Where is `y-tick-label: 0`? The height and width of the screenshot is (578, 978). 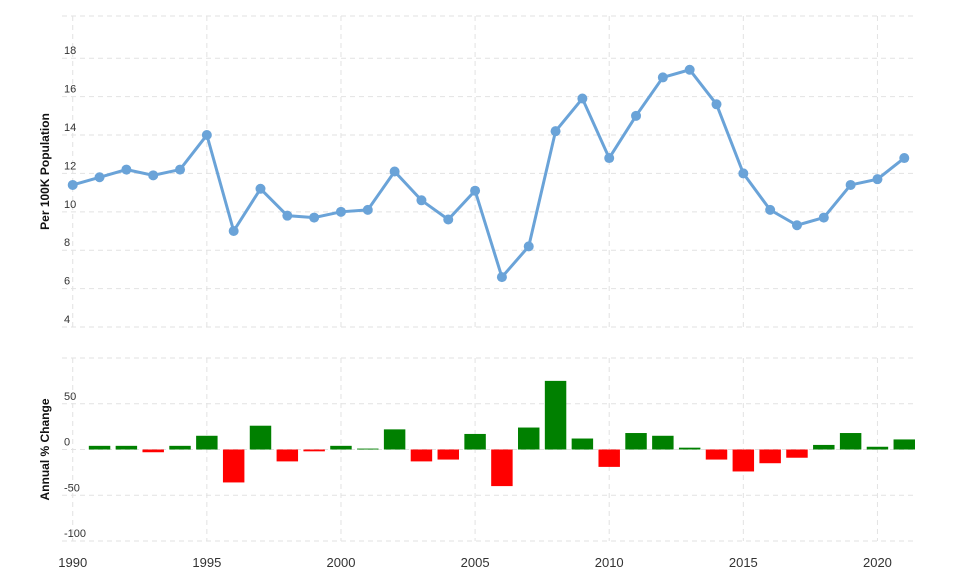 y-tick-label: 0 is located at coordinates (67, 443).